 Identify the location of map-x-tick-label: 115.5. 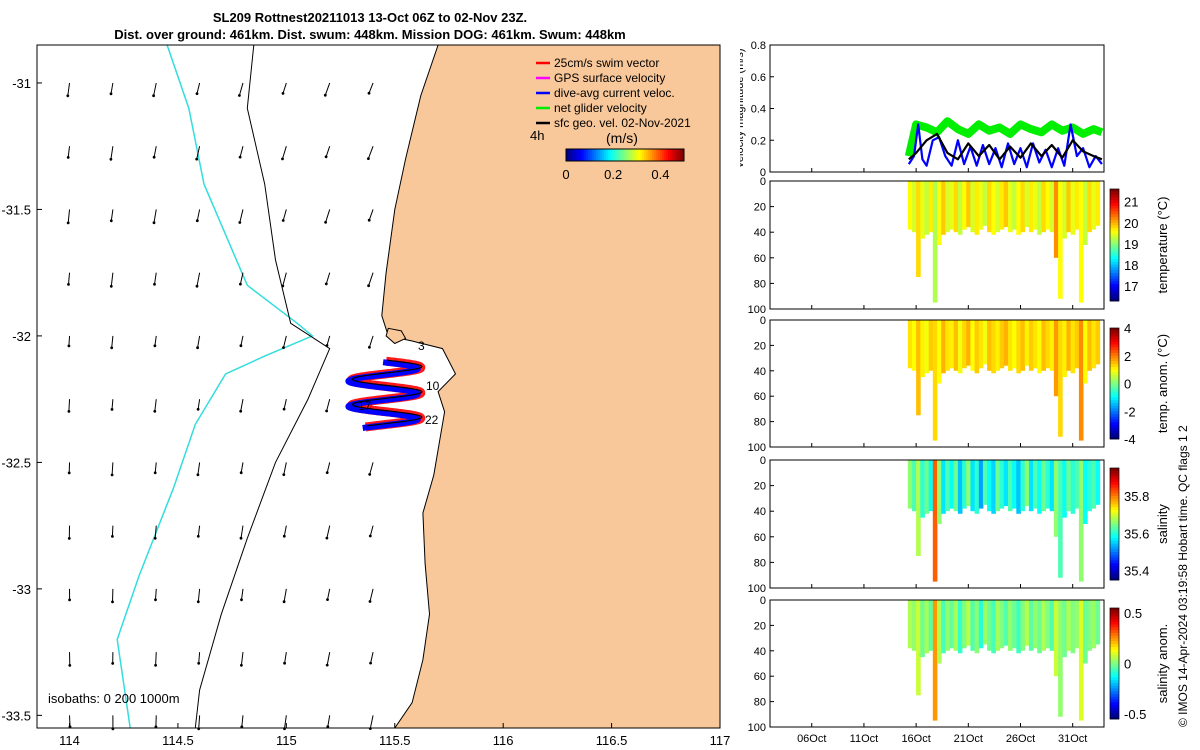
(395, 740).